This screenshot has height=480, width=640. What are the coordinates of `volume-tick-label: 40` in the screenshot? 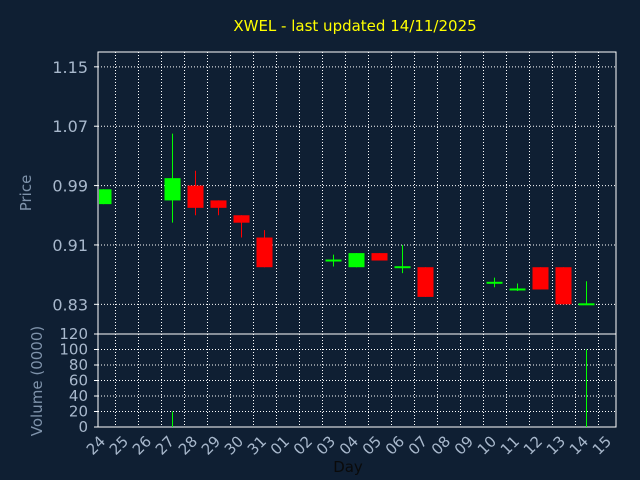 It's located at (78, 396).